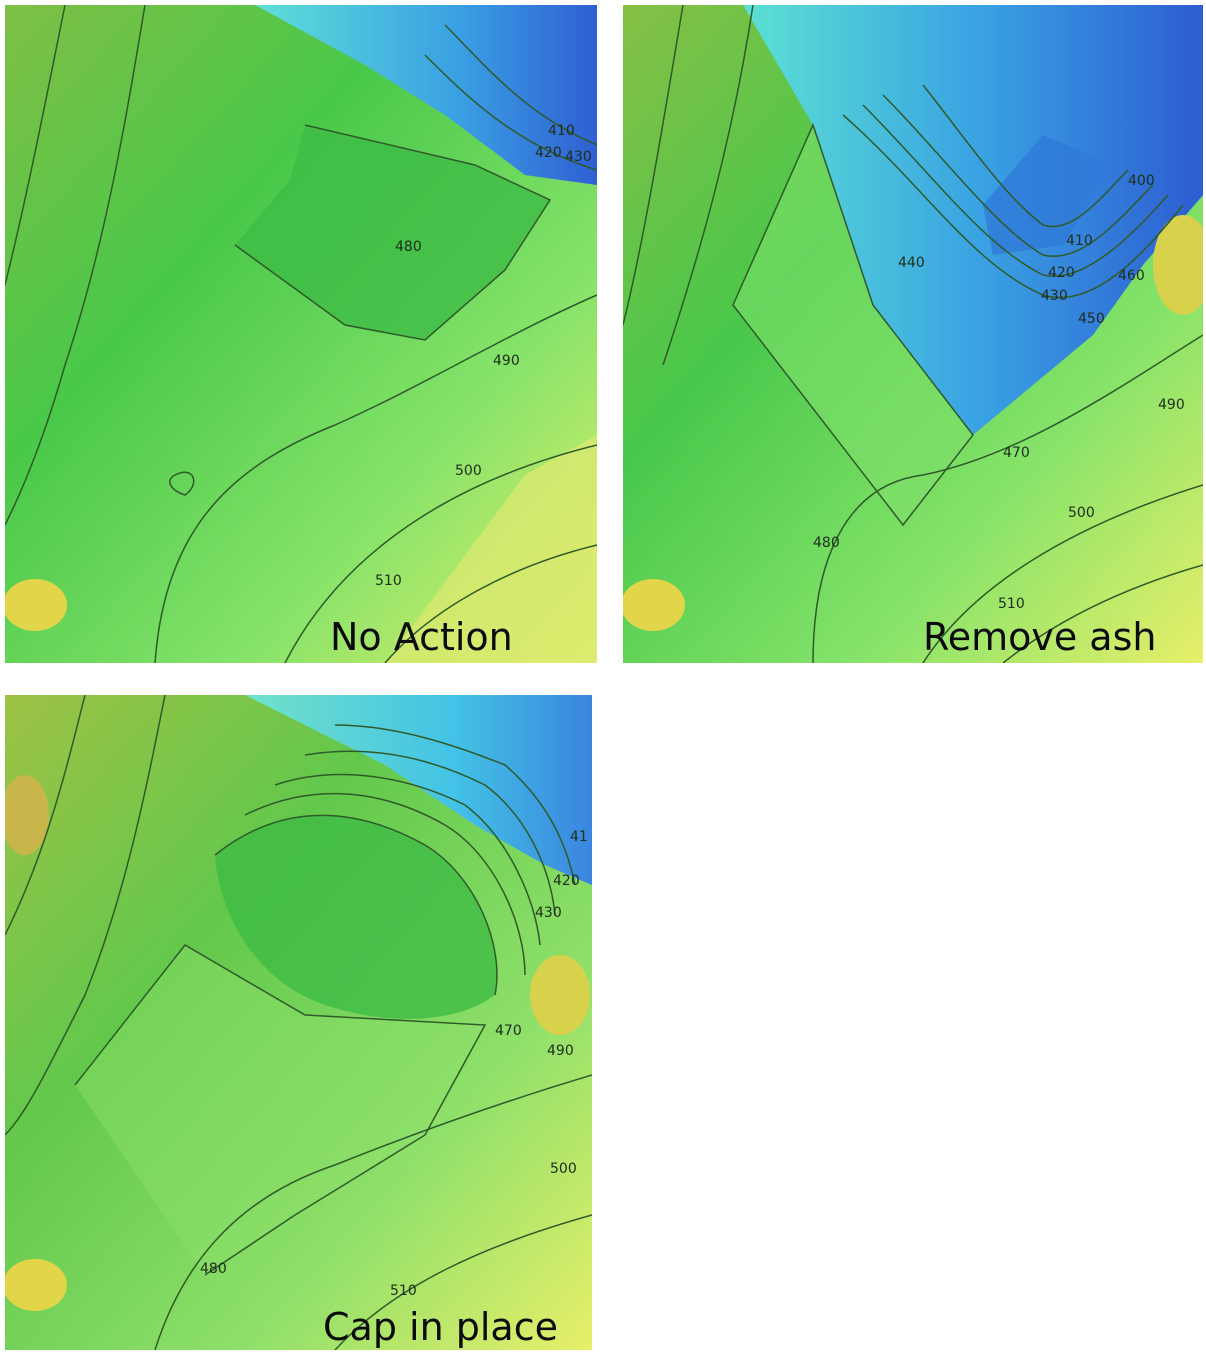  What do you see at coordinates (280, 1110) in the screenshot?
I see `capped-area` at bounding box center [280, 1110].